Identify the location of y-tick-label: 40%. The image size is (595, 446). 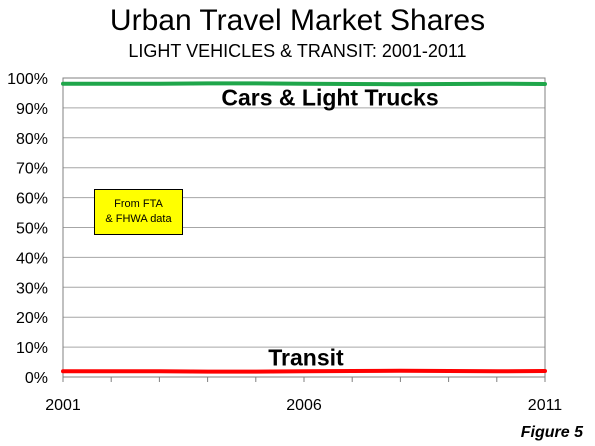
(32, 258).